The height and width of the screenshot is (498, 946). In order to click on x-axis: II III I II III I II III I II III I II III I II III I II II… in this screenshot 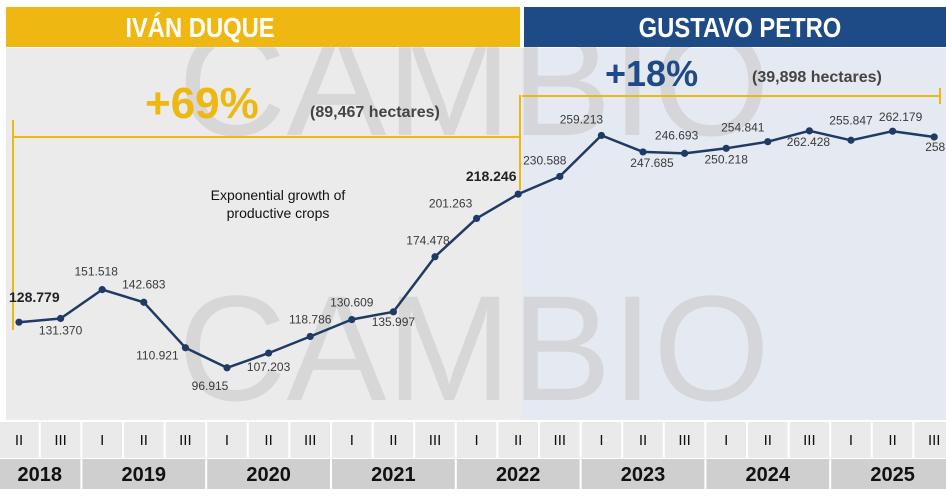, I will do `click(473, 455)`.